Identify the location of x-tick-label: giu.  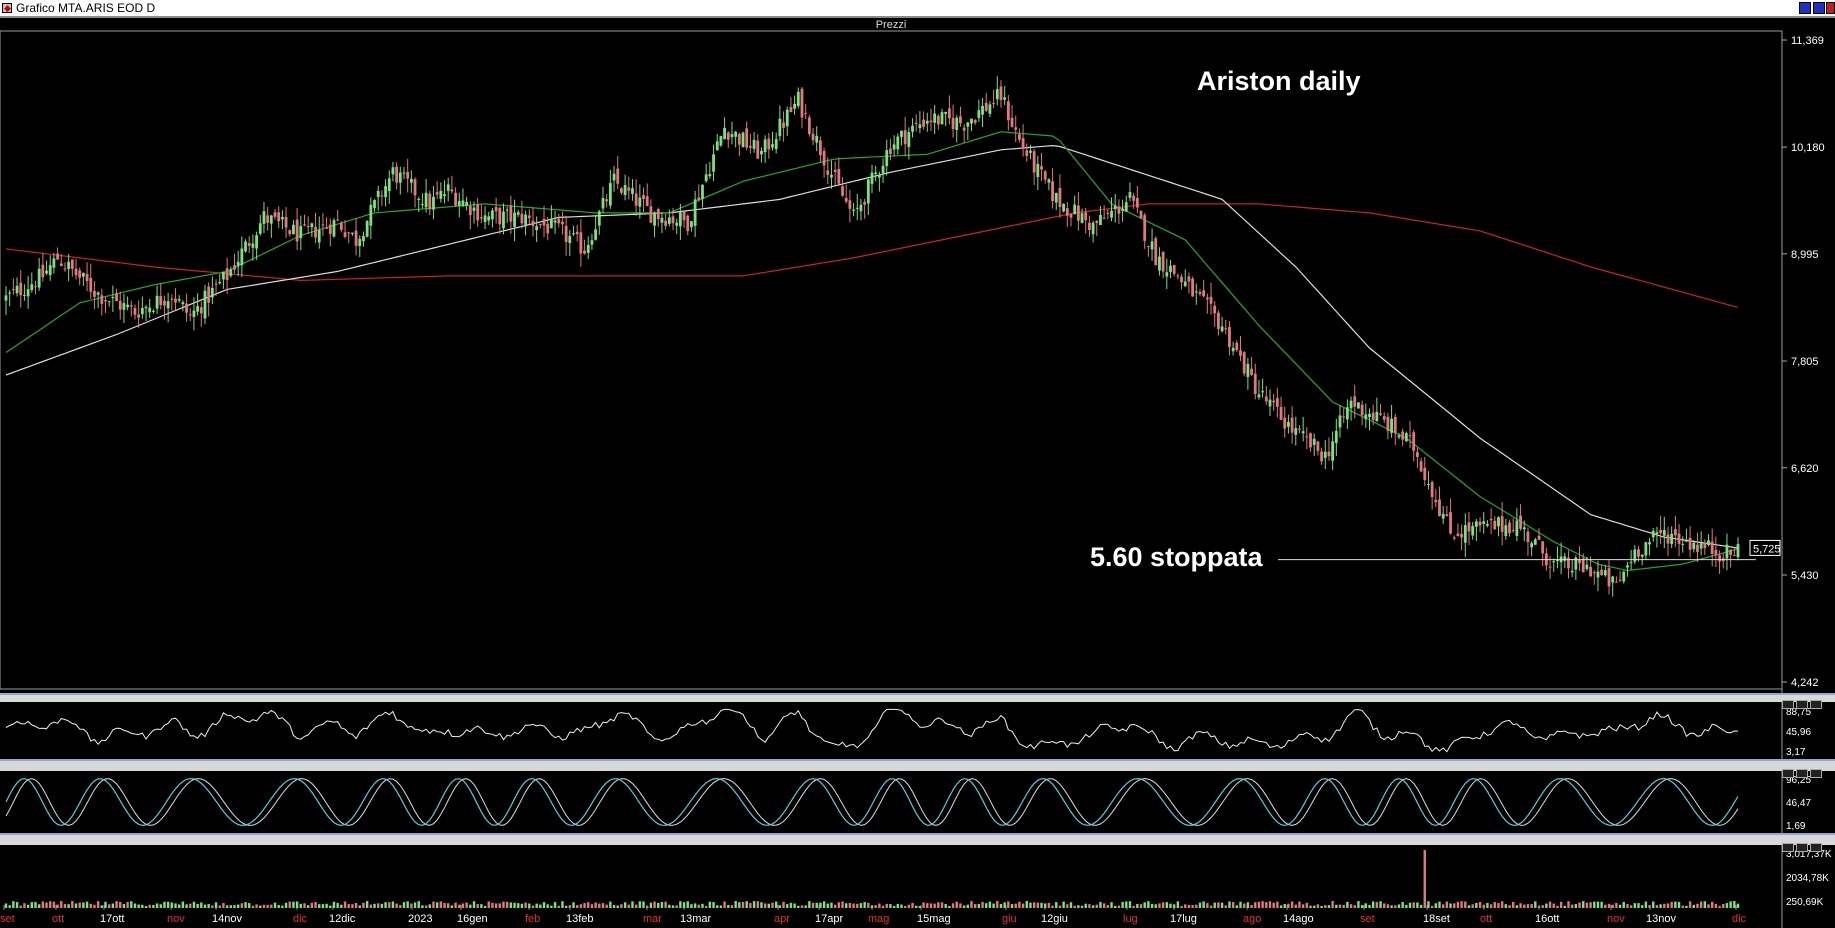
(1009, 919).